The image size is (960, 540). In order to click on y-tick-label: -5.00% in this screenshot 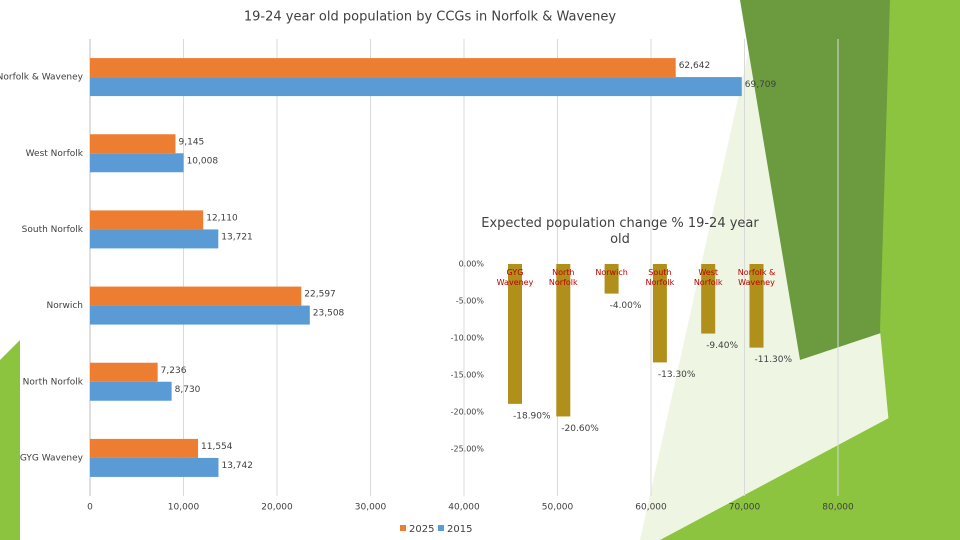, I will do `click(470, 301)`.